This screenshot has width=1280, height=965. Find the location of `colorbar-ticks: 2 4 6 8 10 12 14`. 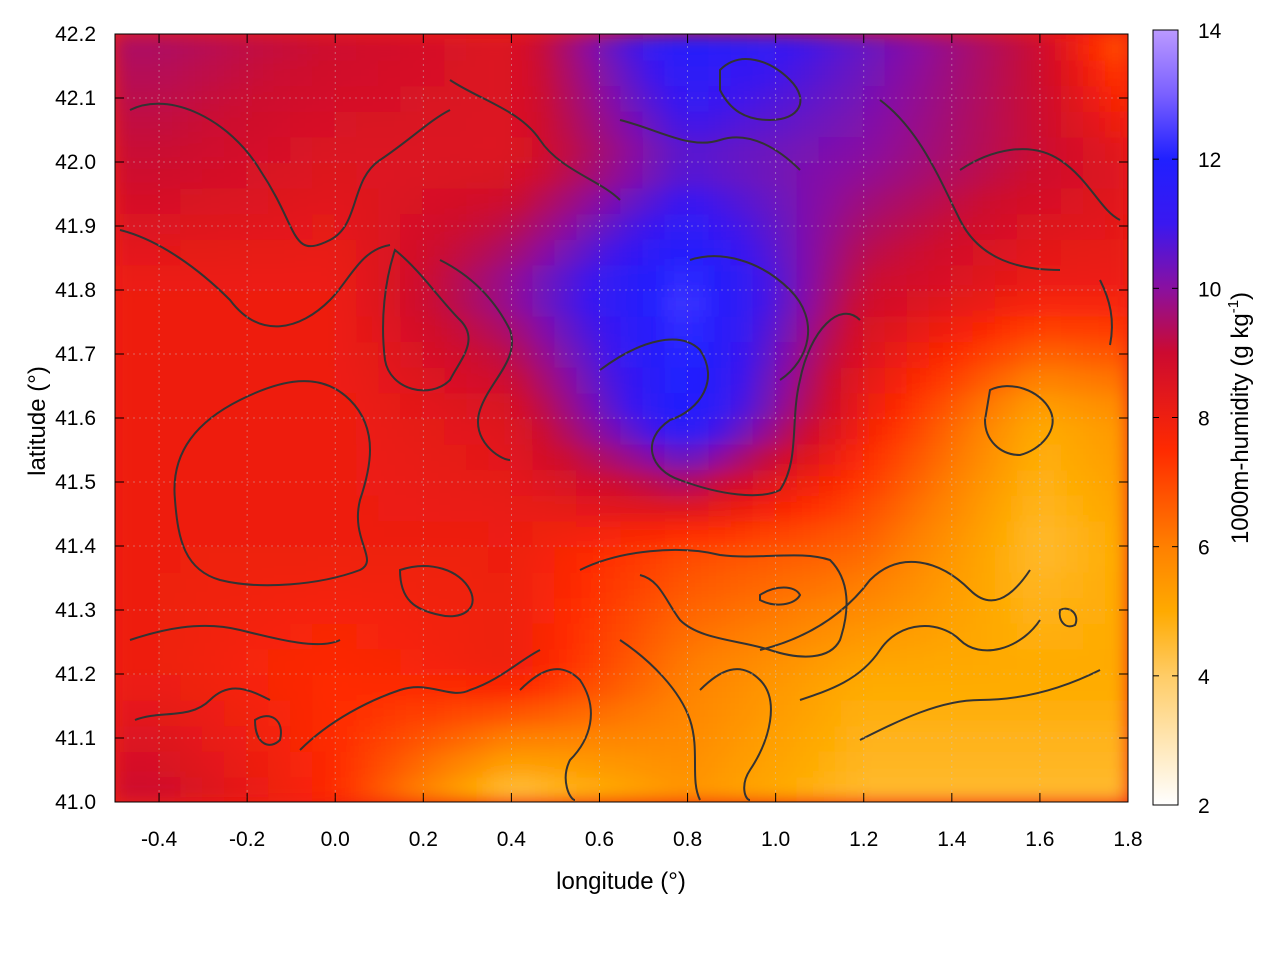

colorbar-ticks: 2 4 6 8 10 12 14 is located at coordinates (1187, 419).